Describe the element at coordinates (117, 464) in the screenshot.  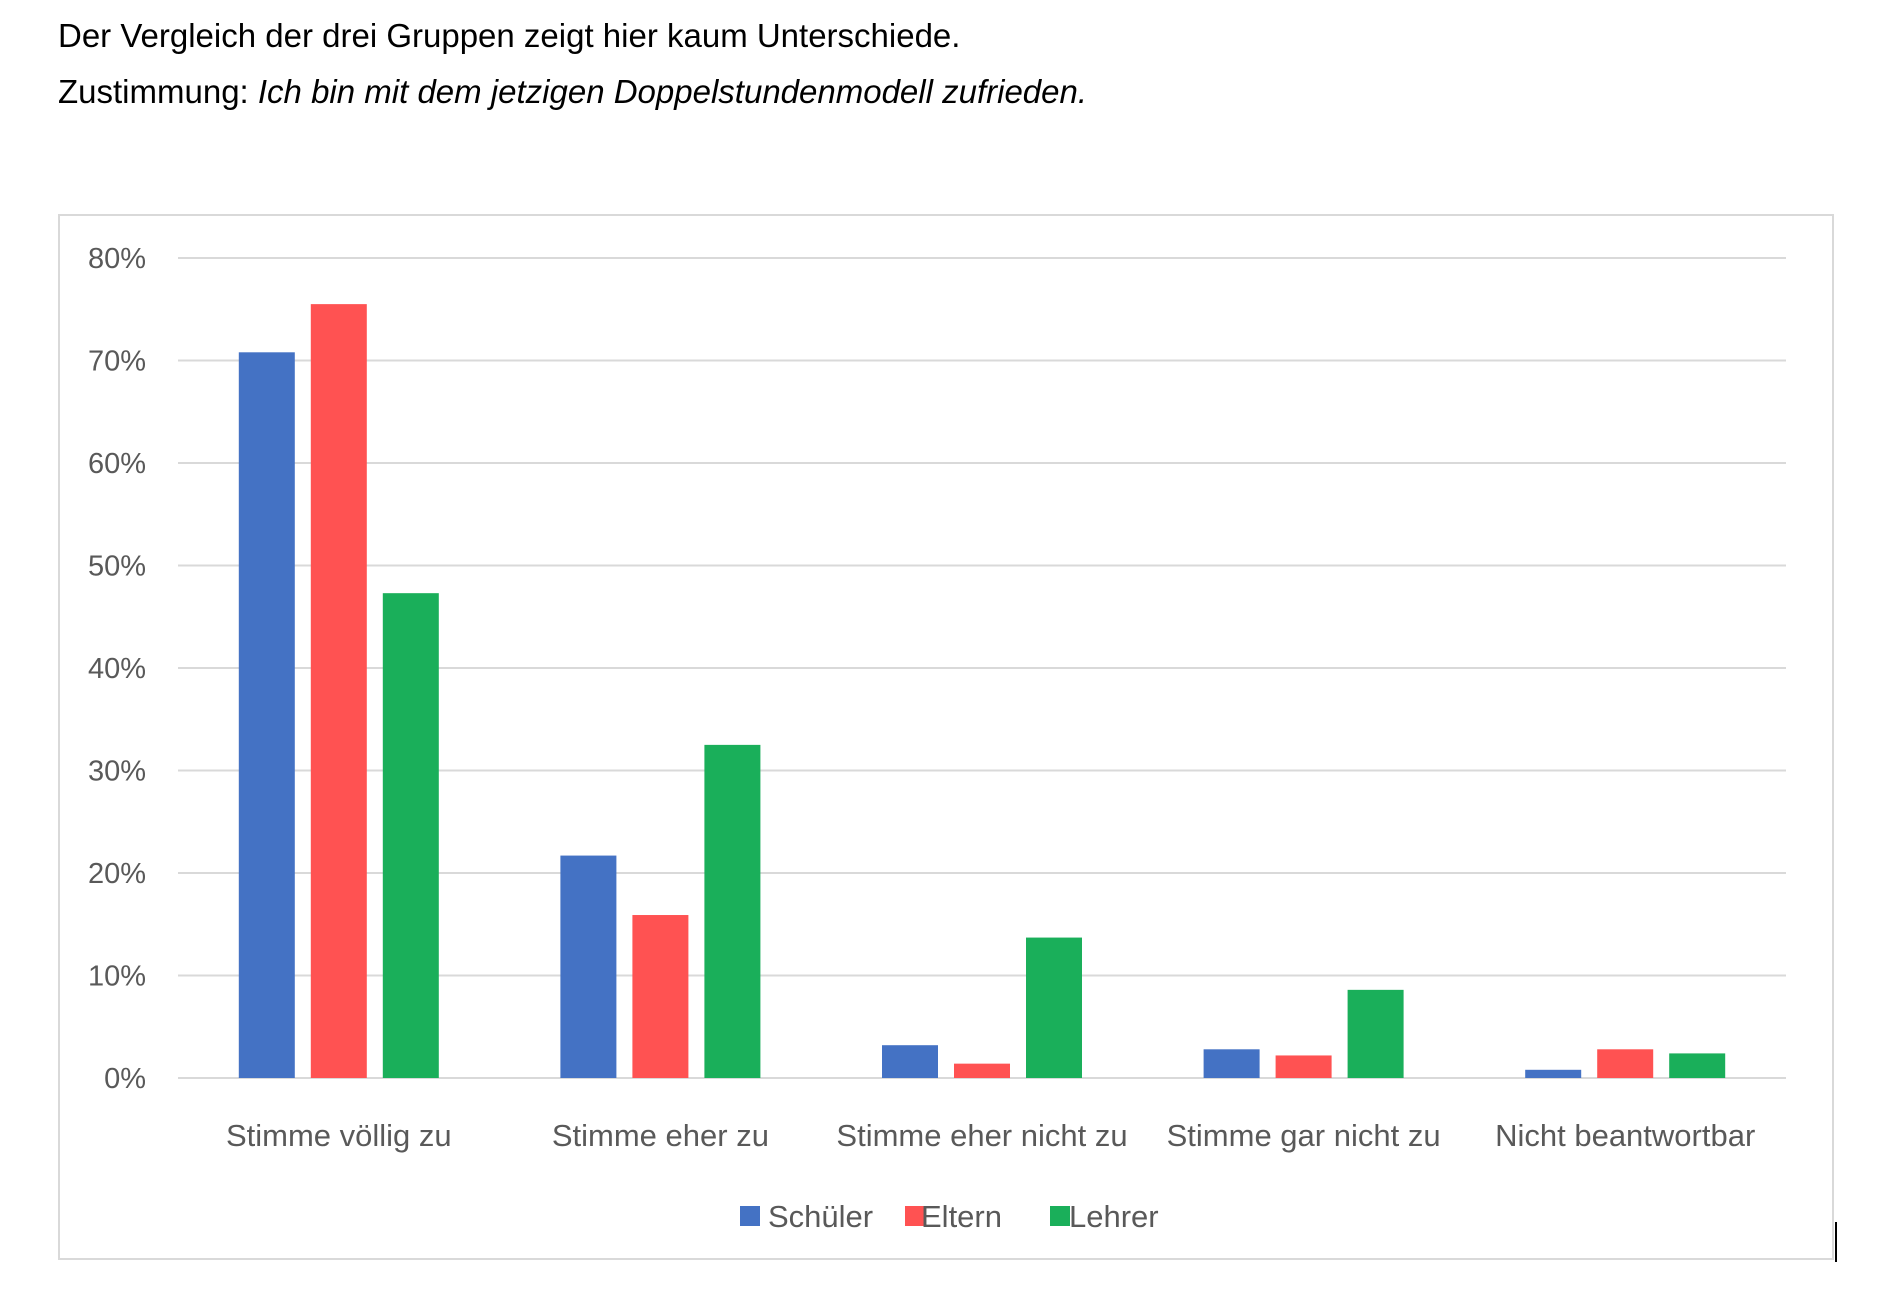
I see `y-tick-label: 60%` at that location.